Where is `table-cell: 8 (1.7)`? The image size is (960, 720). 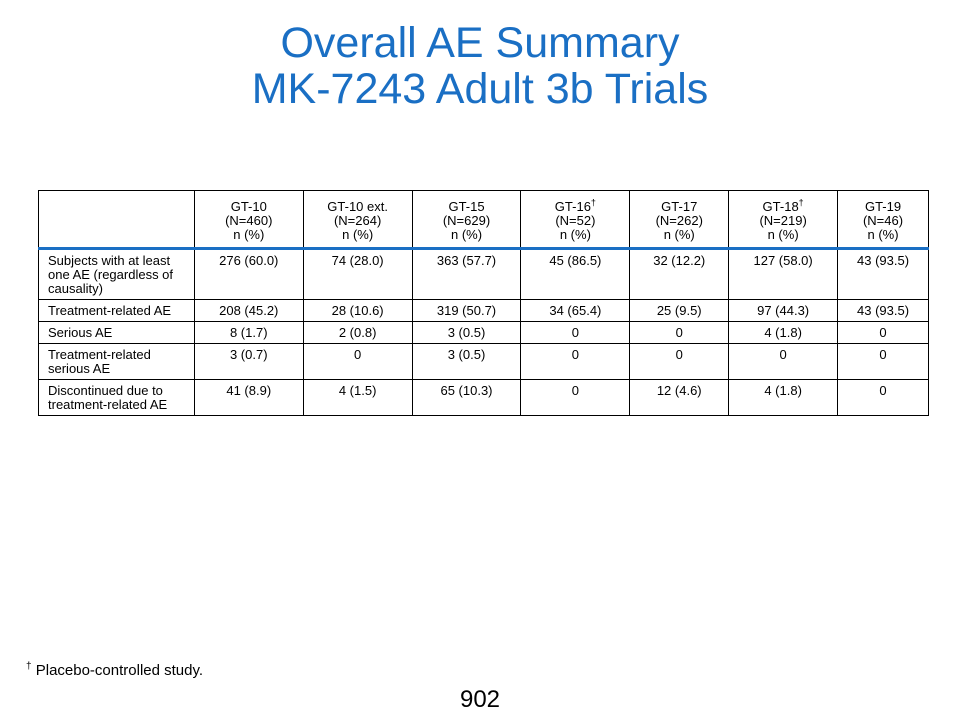
table-cell: 8 (1.7) is located at coordinates (248, 332).